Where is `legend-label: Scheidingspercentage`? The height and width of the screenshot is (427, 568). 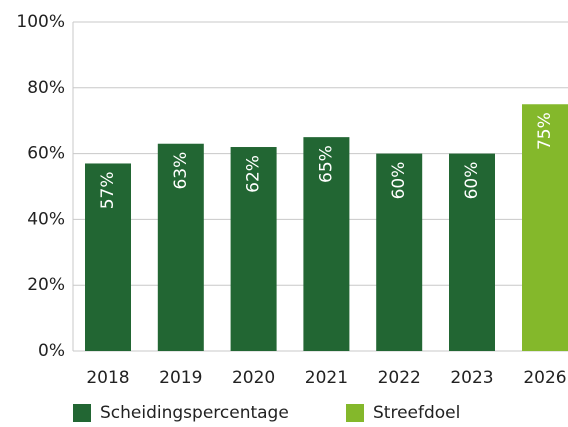 legend-label: Scheidingspercentage is located at coordinates (194, 413).